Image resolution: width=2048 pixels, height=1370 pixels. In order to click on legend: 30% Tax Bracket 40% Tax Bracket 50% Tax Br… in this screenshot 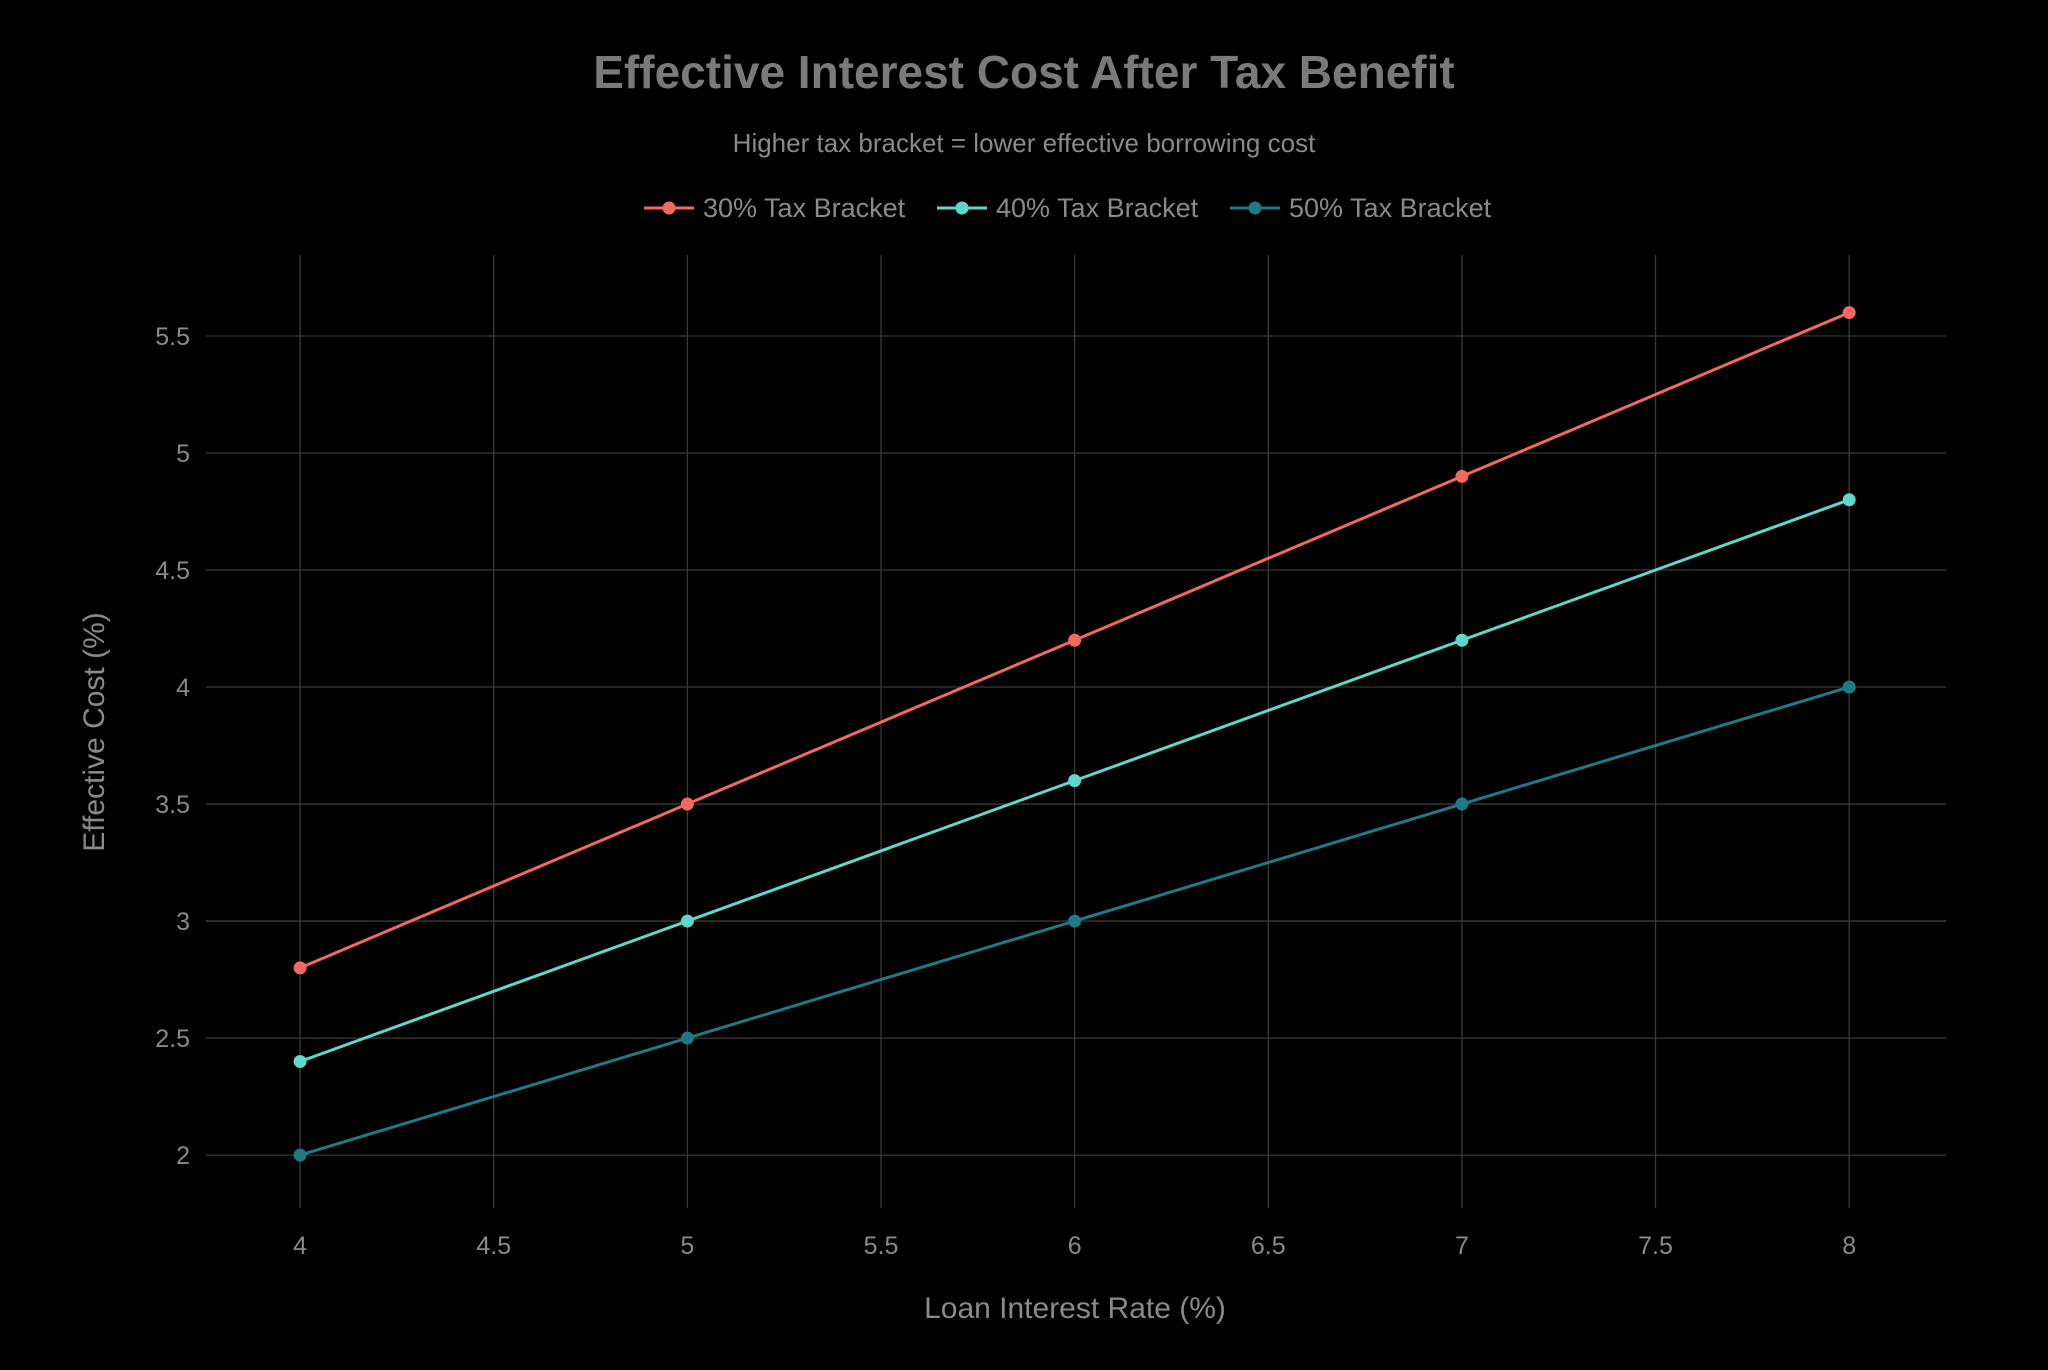, I will do `click(1068, 208)`.